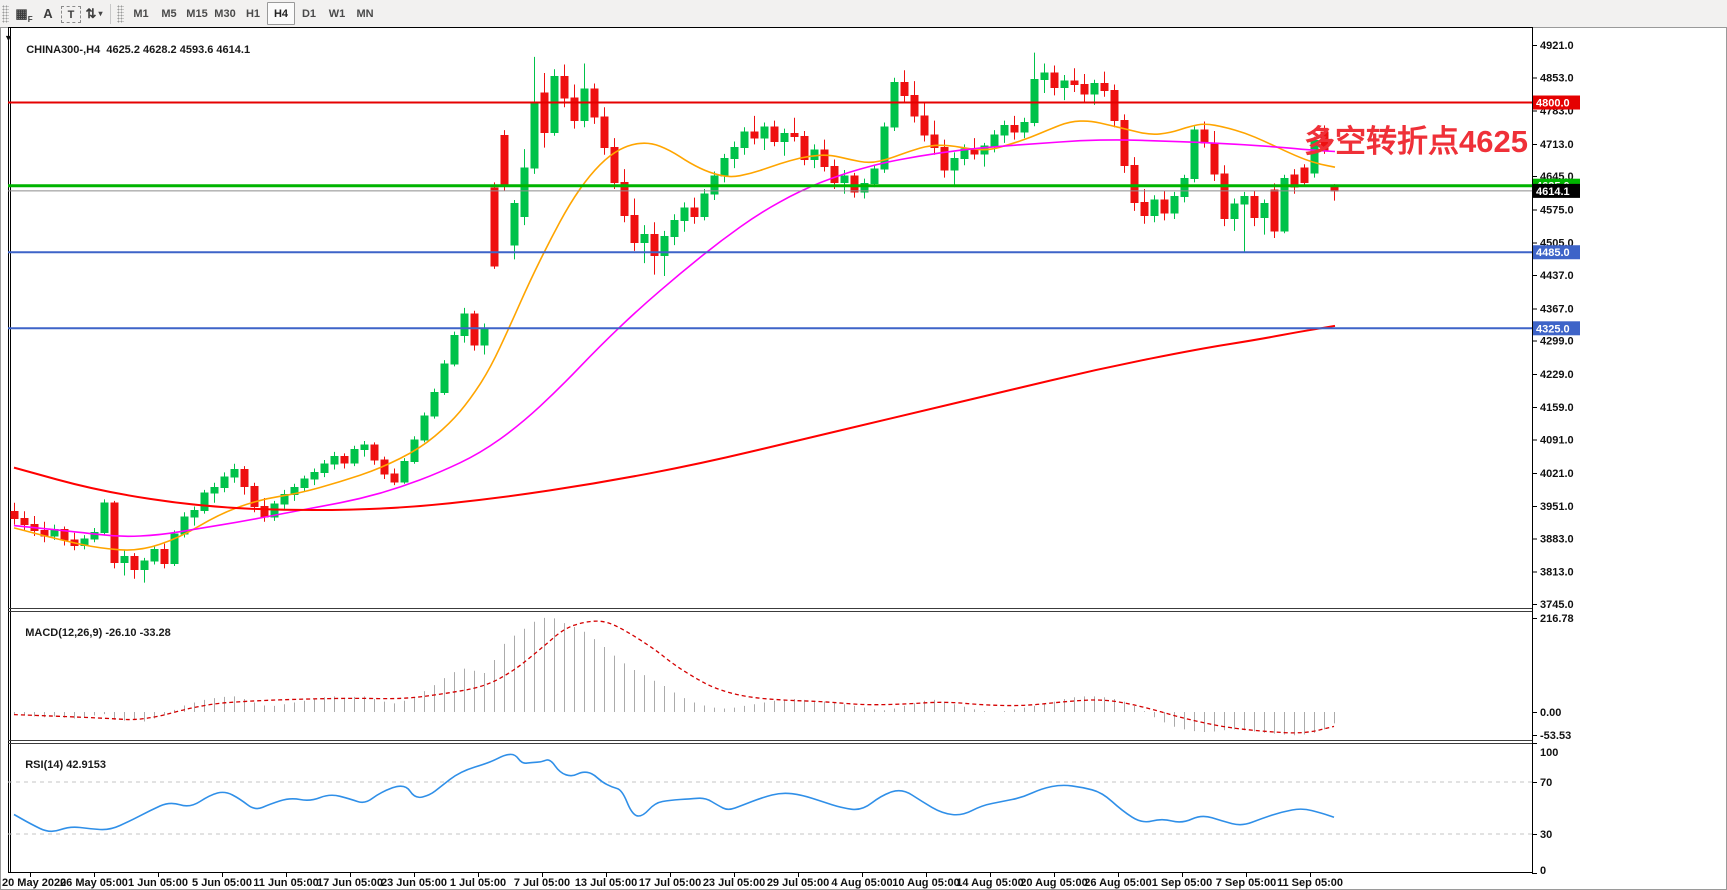 The width and height of the screenshot is (1727, 890). I want to click on timeframe-w1-button: W1, so click(337, 13).